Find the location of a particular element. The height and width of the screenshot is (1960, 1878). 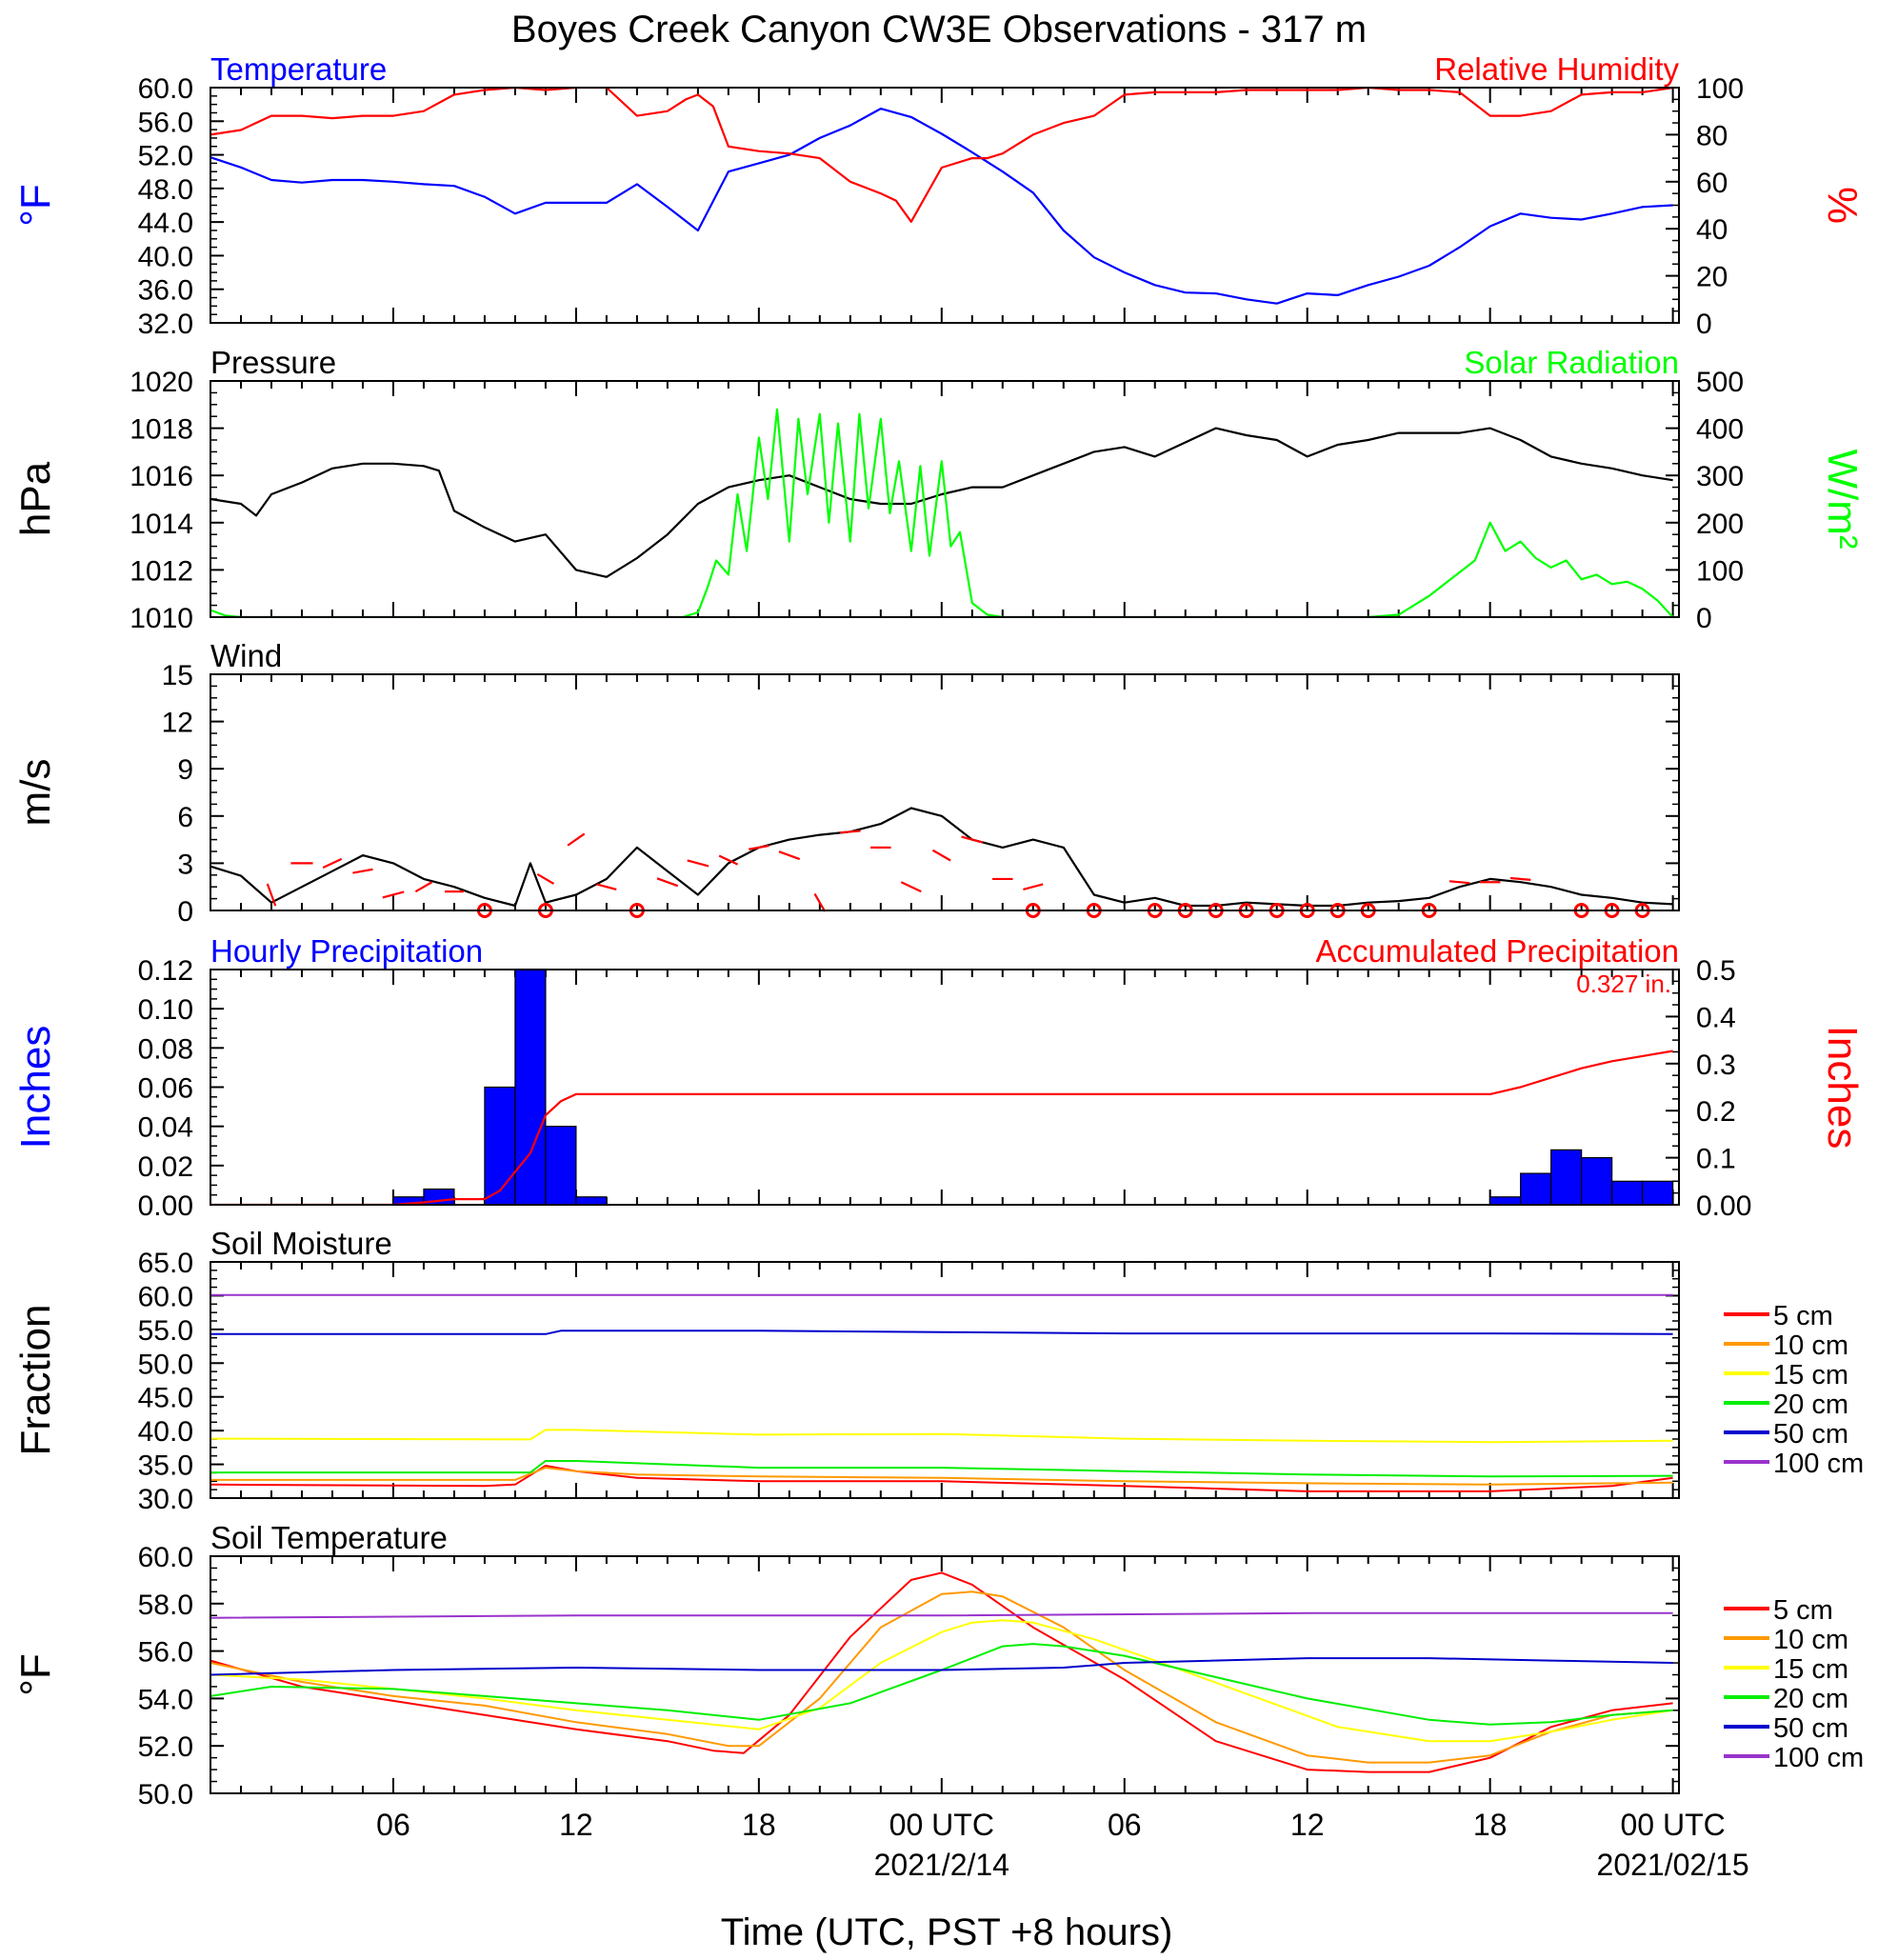

y-tick-label-left: 44.0 is located at coordinates (165, 223).